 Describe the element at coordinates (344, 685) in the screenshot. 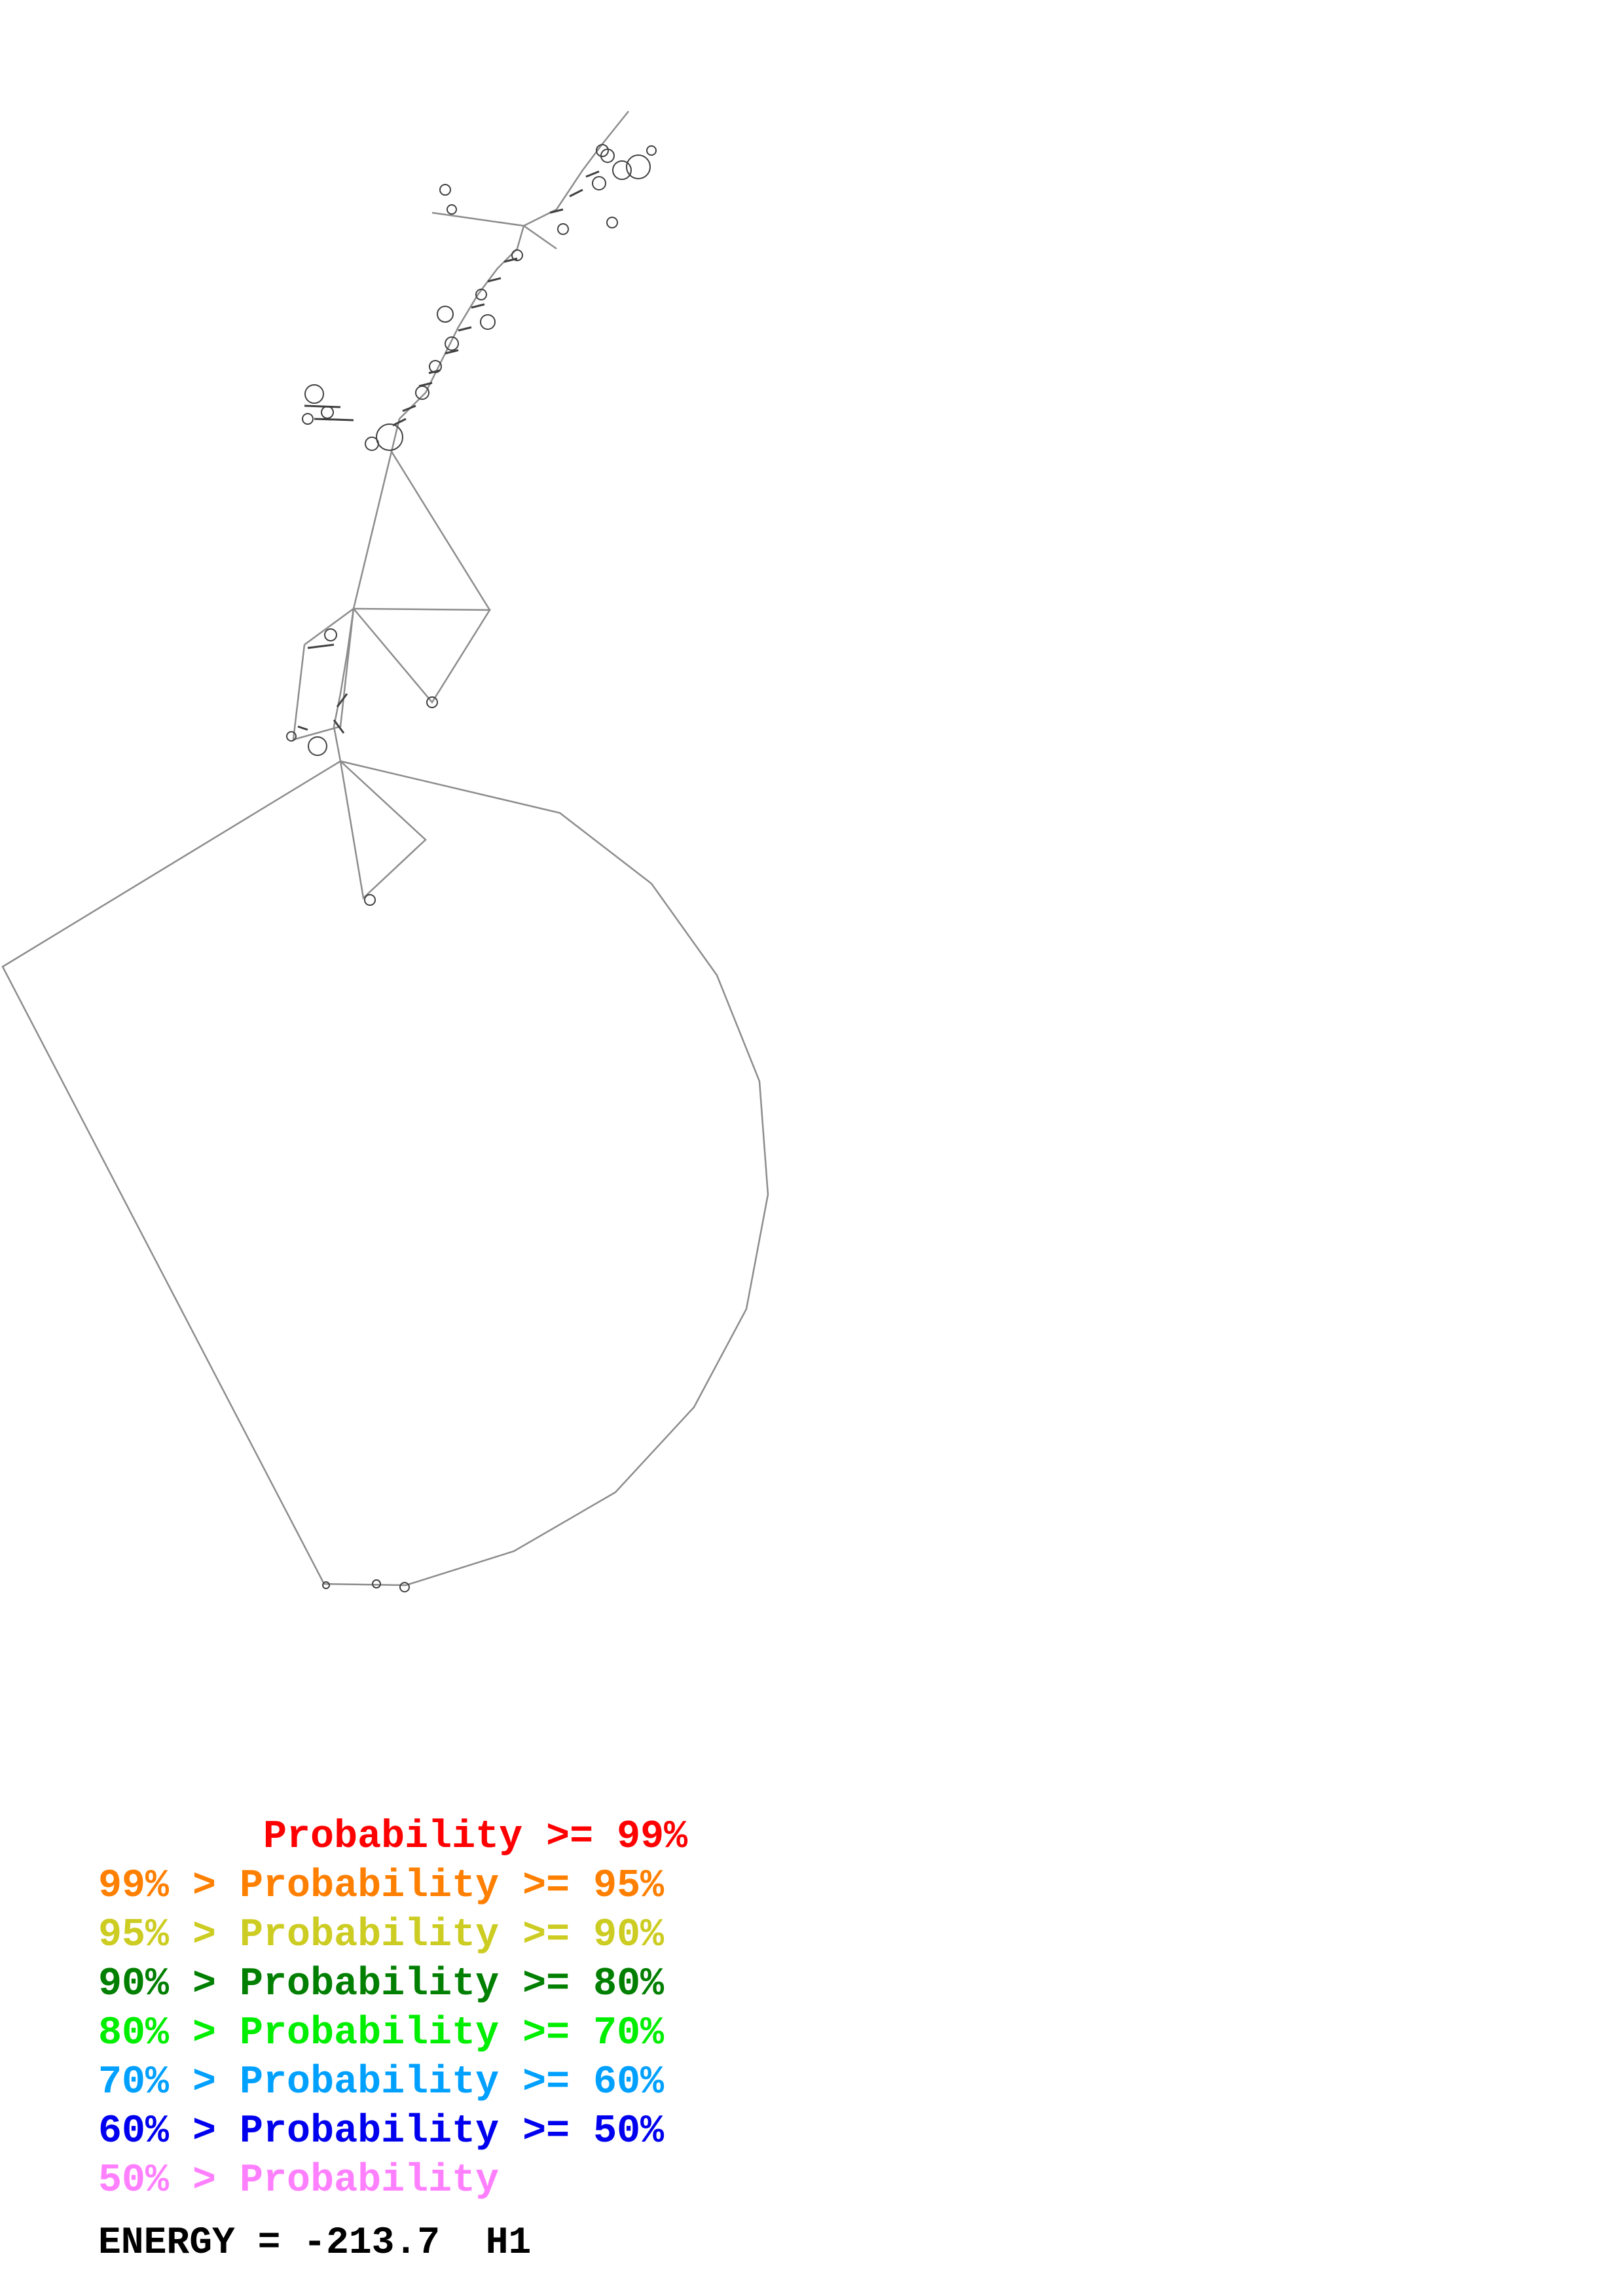

I see `main-stem` at that location.